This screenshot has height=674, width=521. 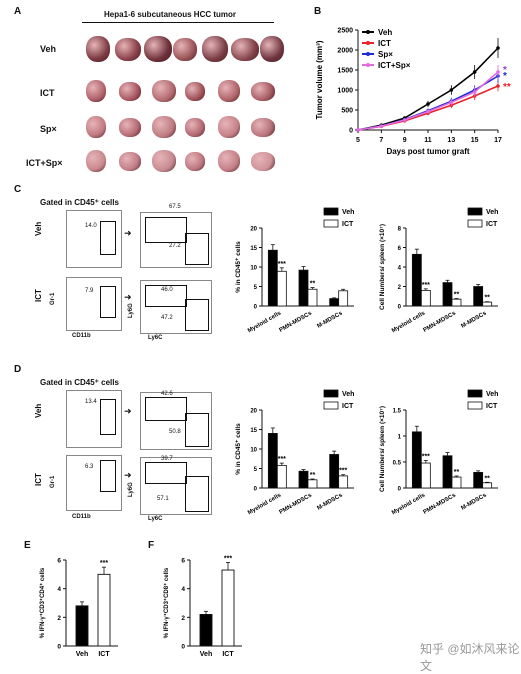 I want to click on gate-value: 57.1, so click(x=163, y=499).